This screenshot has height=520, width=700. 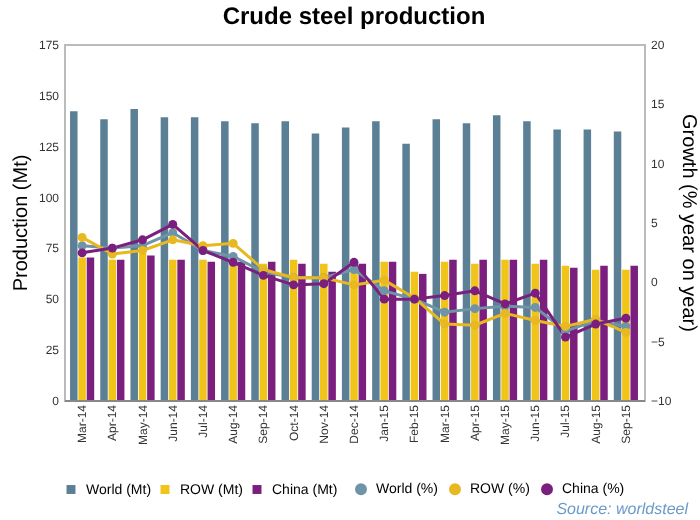 What do you see at coordinates (622, 509) in the screenshot?
I see `source-note: Source: worldsteel` at bounding box center [622, 509].